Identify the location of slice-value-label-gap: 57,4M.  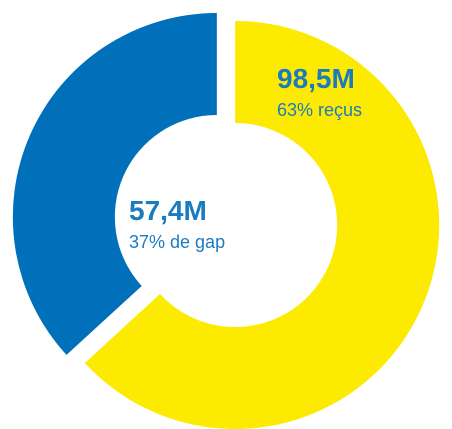
(168, 210).